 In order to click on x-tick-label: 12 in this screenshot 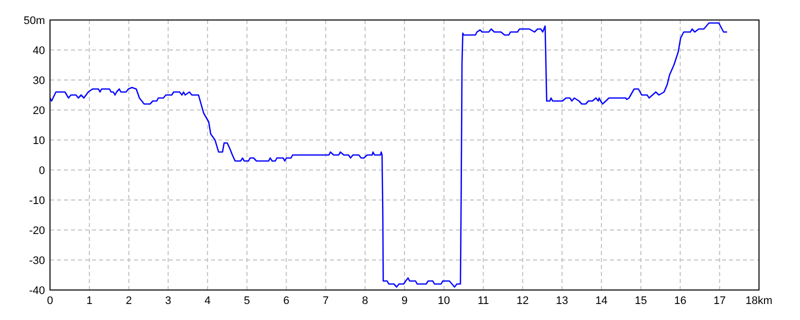, I will do `click(522, 301)`.